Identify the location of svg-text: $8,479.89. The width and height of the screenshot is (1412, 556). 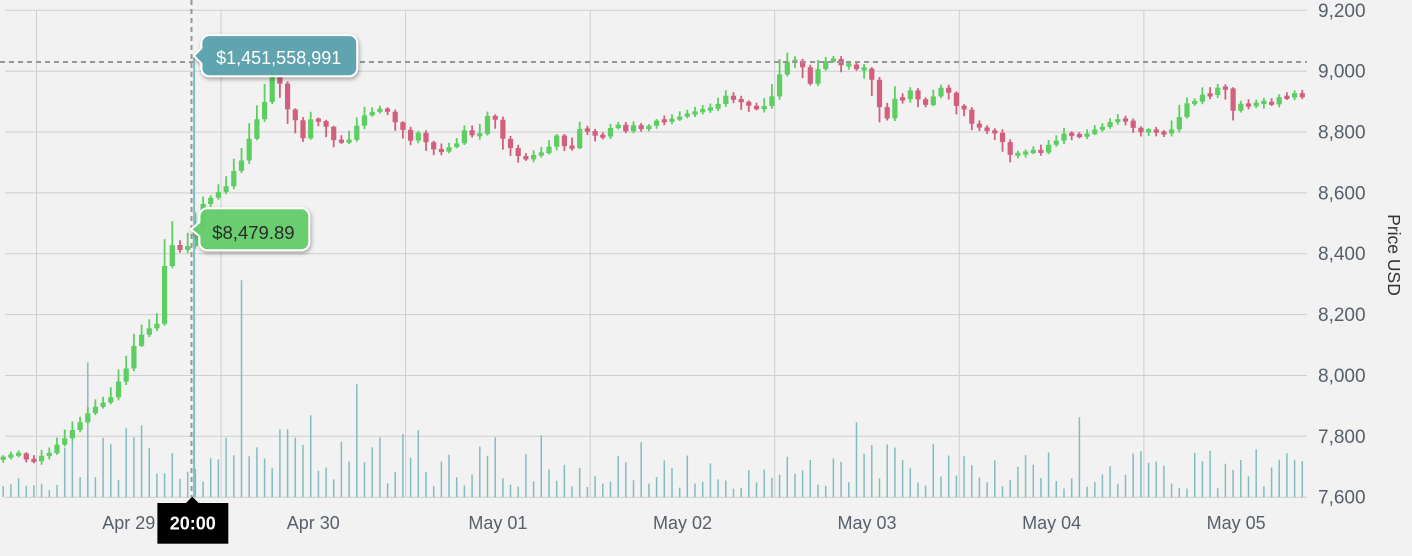
(253, 232).